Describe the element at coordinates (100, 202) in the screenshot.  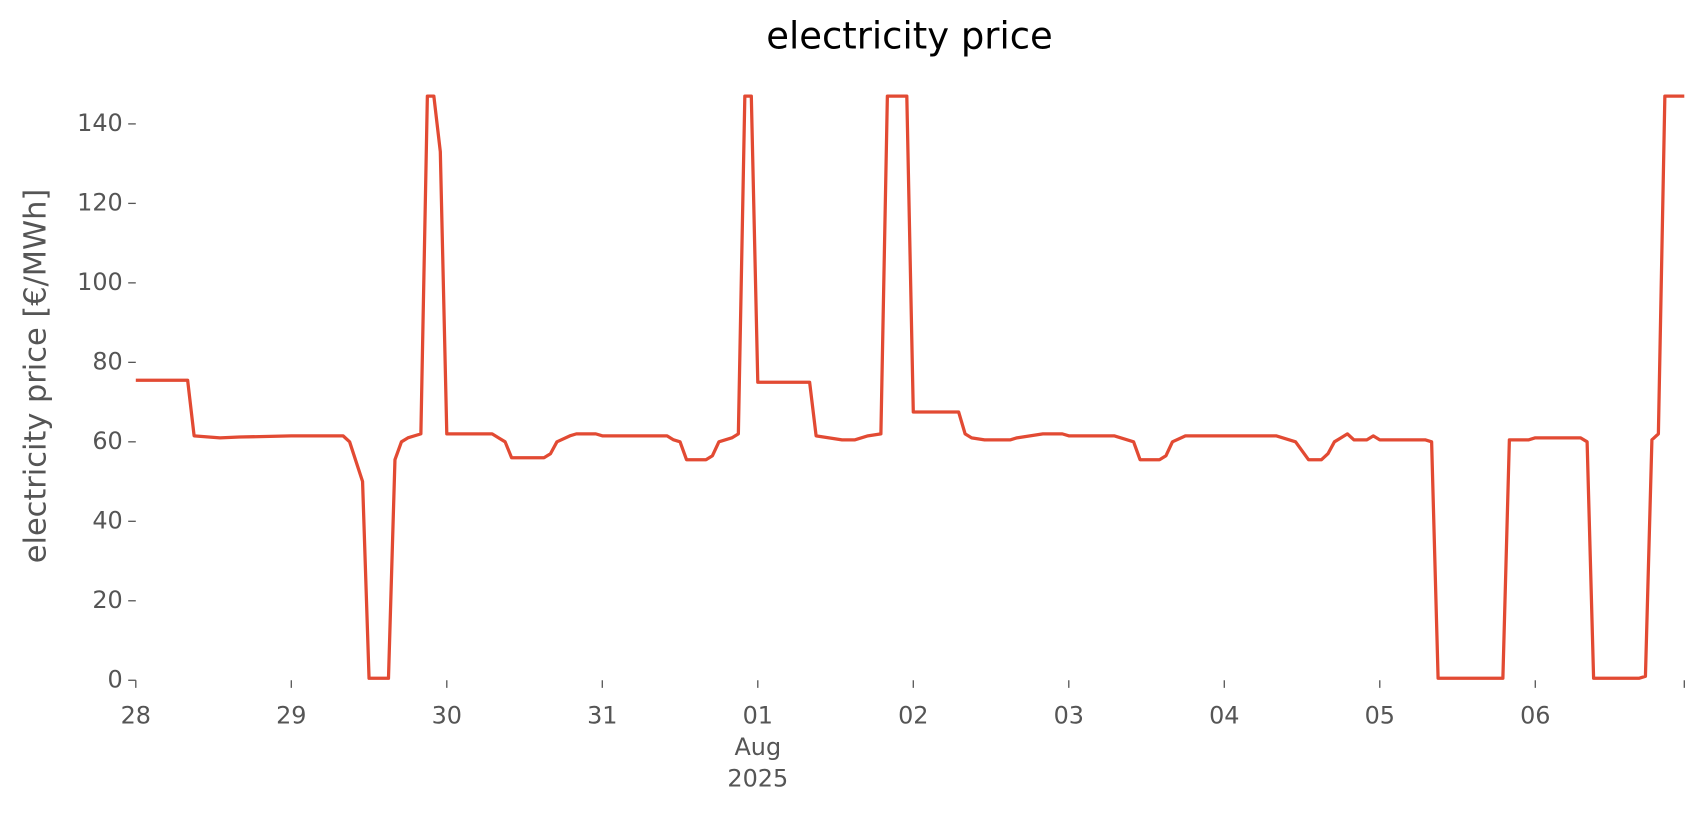
I see `y-tick-label: 120` at that location.